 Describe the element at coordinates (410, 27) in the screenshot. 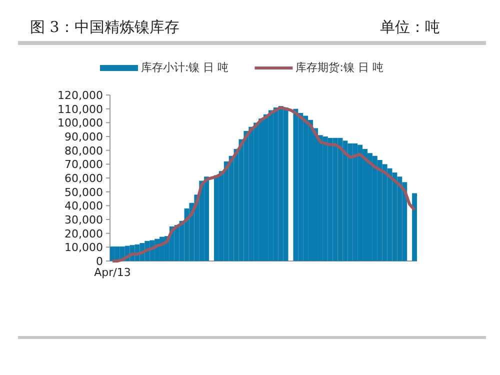

I see `chart-subtitle: 单位：吨` at that location.